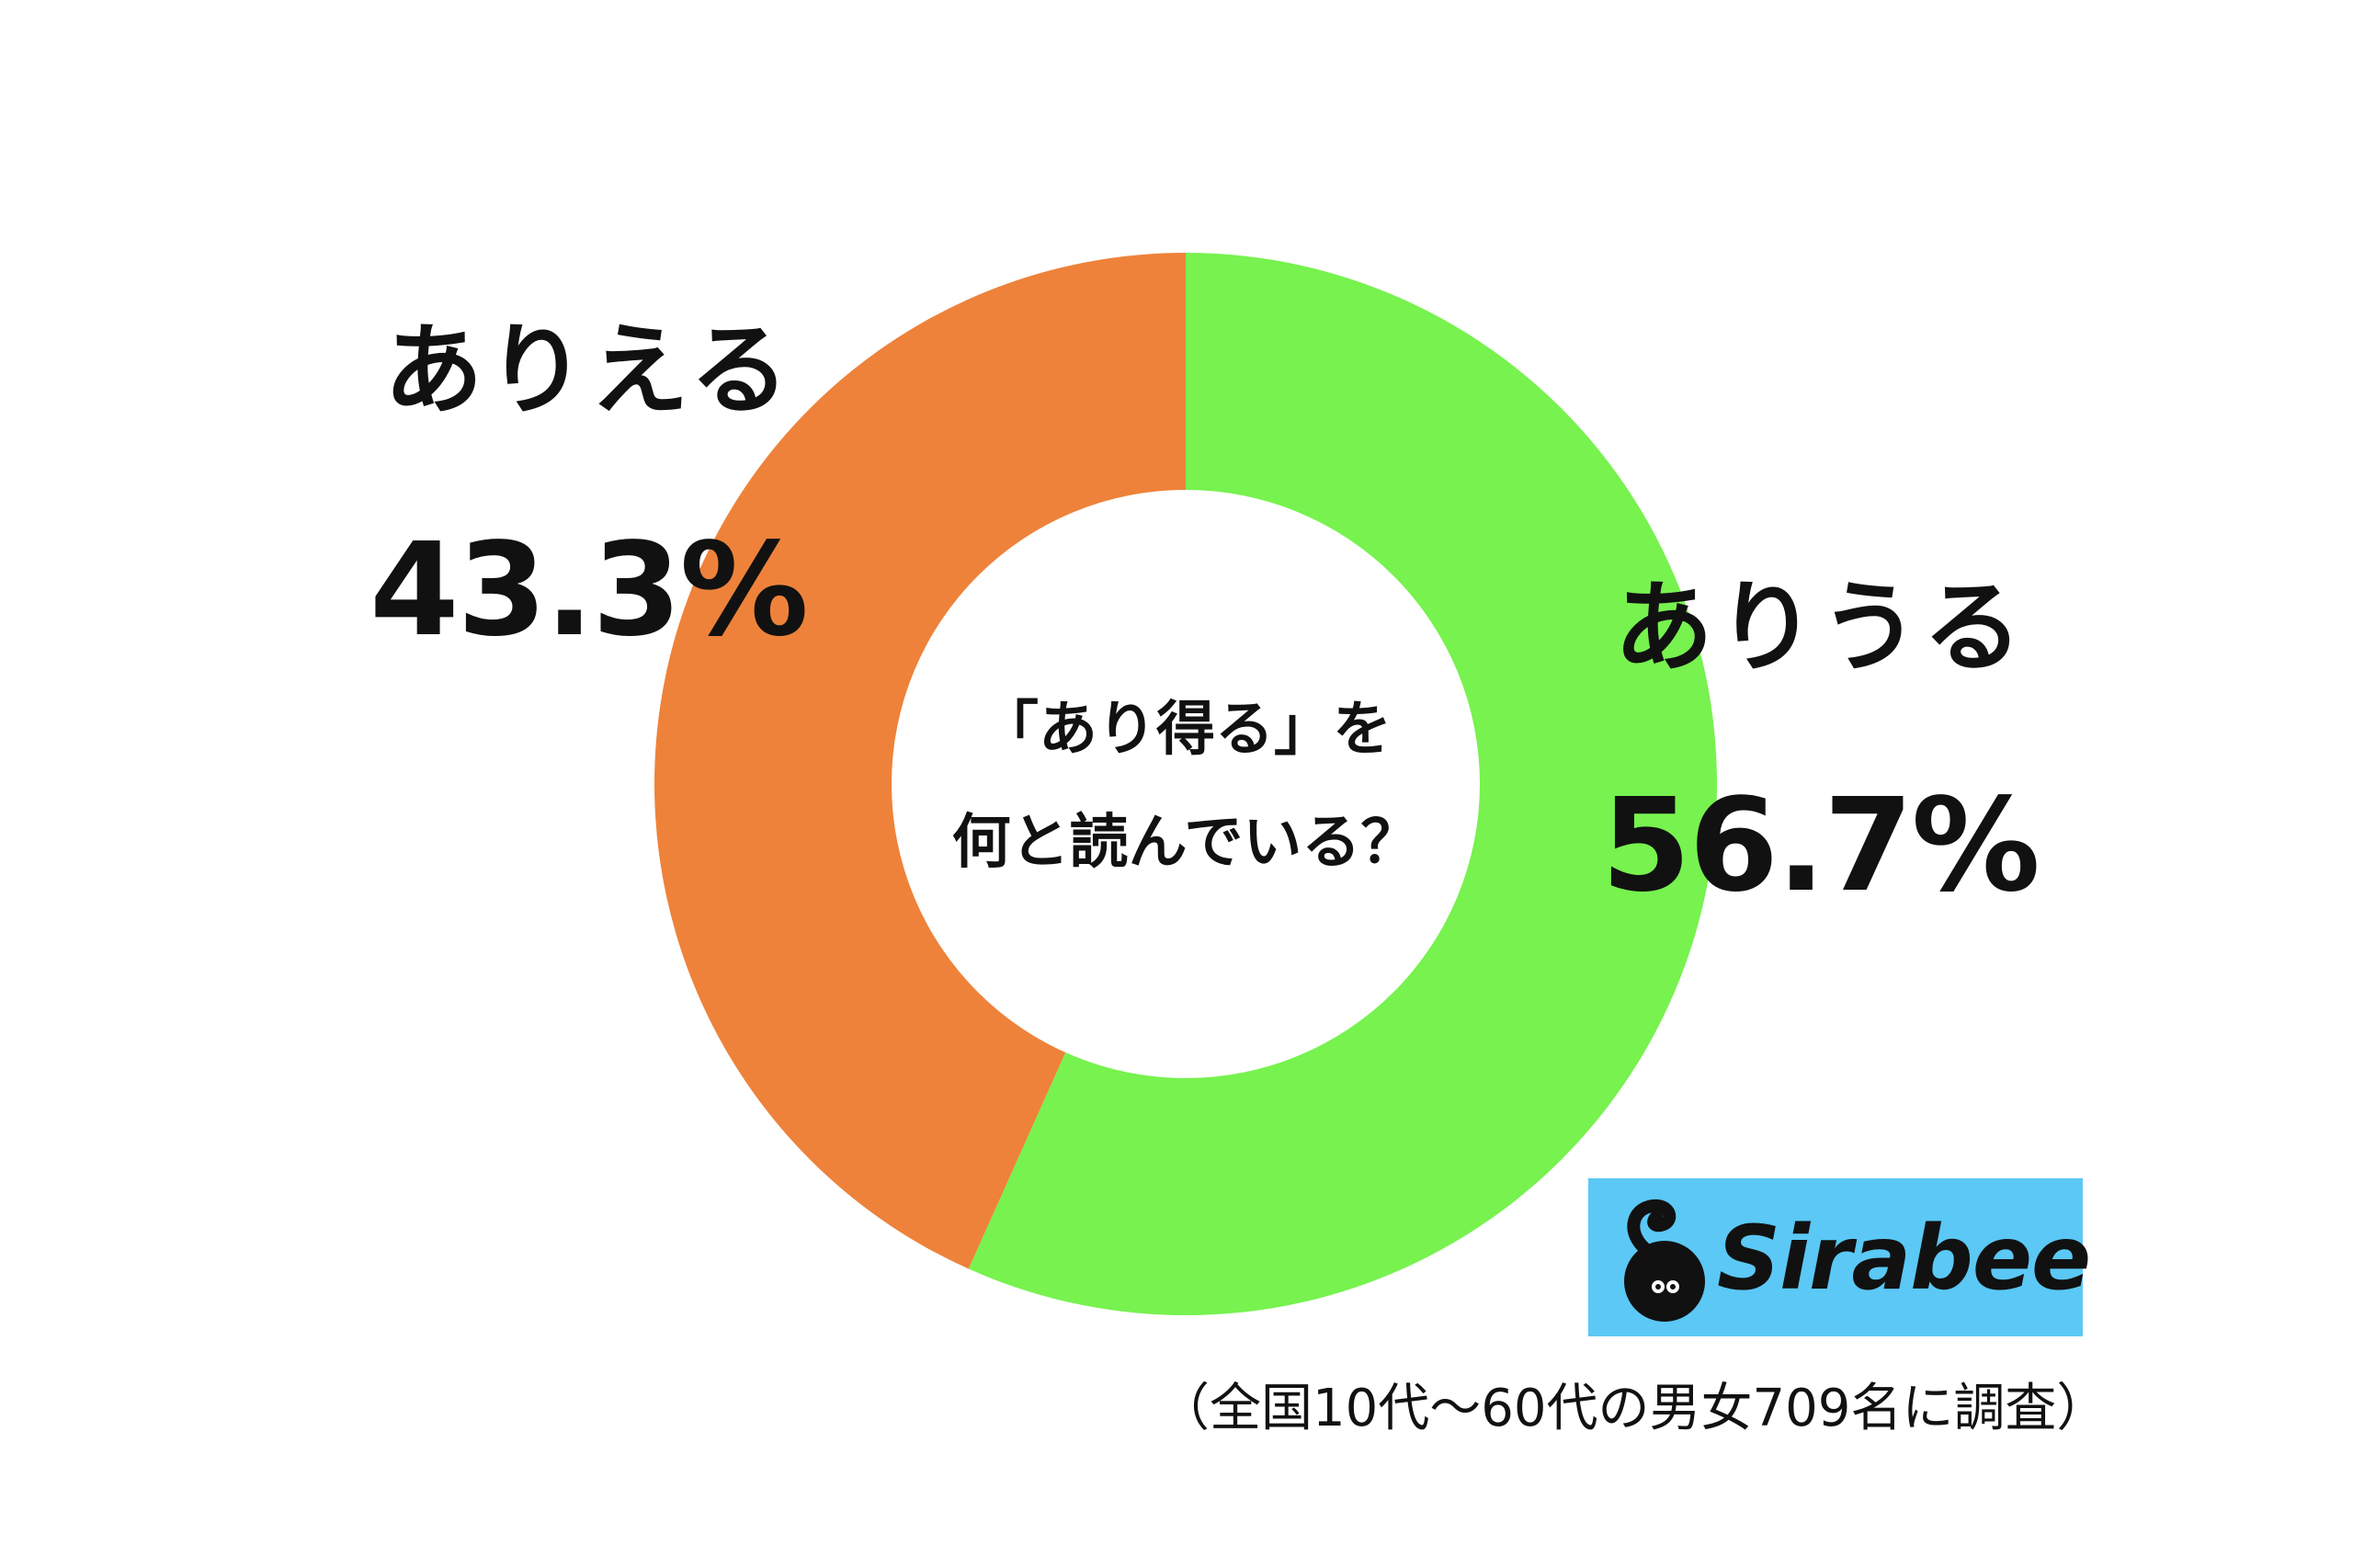 Image resolution: width=2353 pixels, height=1568 pixels. What do you see at coordinates (1186, 730) in the screenshot?
I see `center-question-line-1: 「あり得る」を` at bounding box center [1186, 730].